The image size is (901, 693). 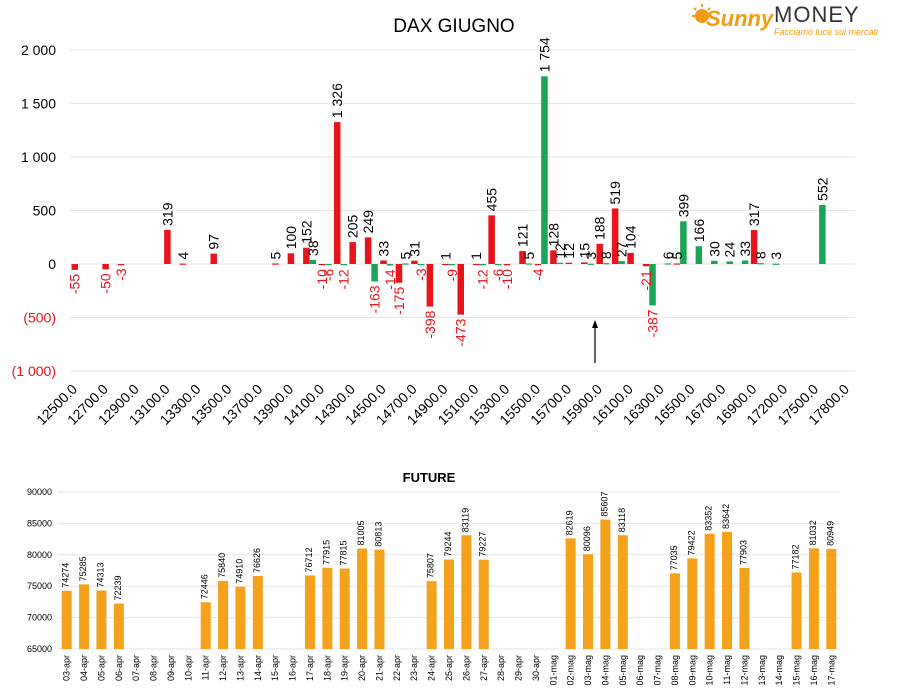 What do you see at coordinates (790, 20) in the screenshot?
I see `sunny-money-logo: Sunny MONEY Facciamo luce sui mercati` at bounding box center [790, 20].